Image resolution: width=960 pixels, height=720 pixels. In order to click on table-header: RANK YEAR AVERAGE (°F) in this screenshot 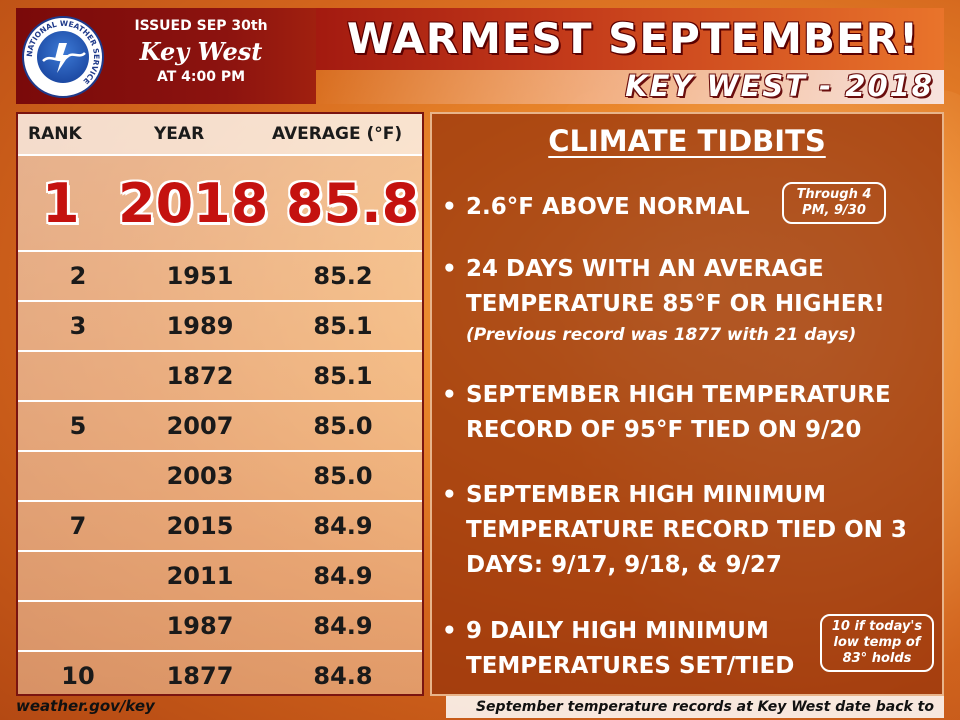, I will do `click(220, 135)`.